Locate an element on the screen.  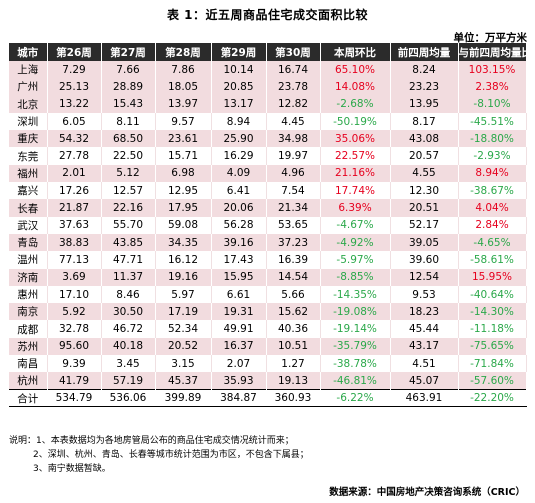
cell-w28: 23.61 is located at coordinates (183, 139).